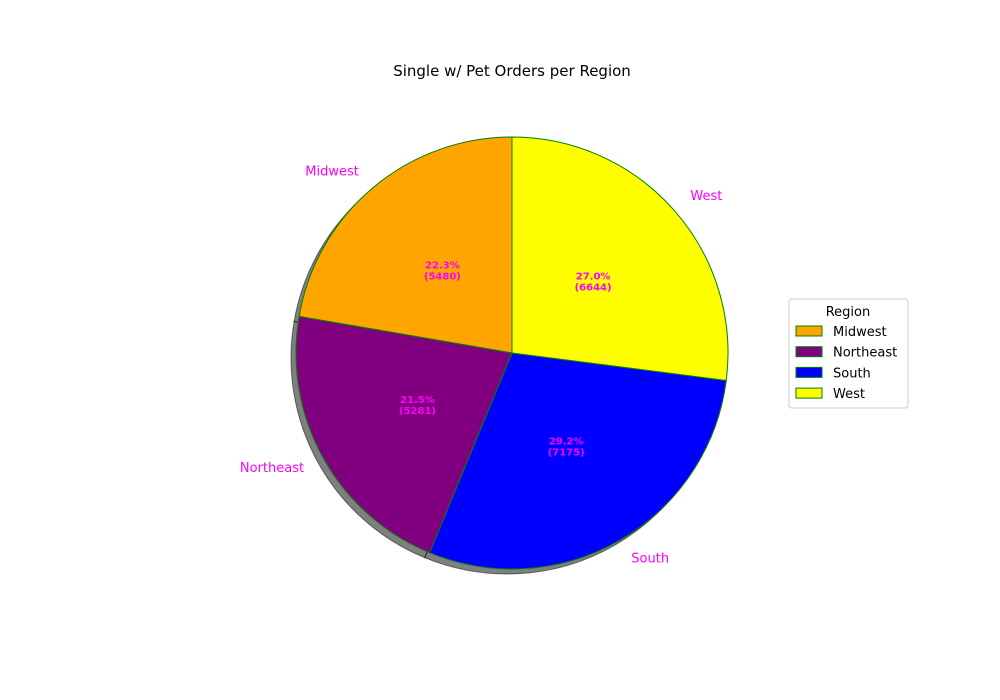 This screenshot has height=700, width=1000. I want to click on legend-label-northeast: Northeast, so click(865, 353).